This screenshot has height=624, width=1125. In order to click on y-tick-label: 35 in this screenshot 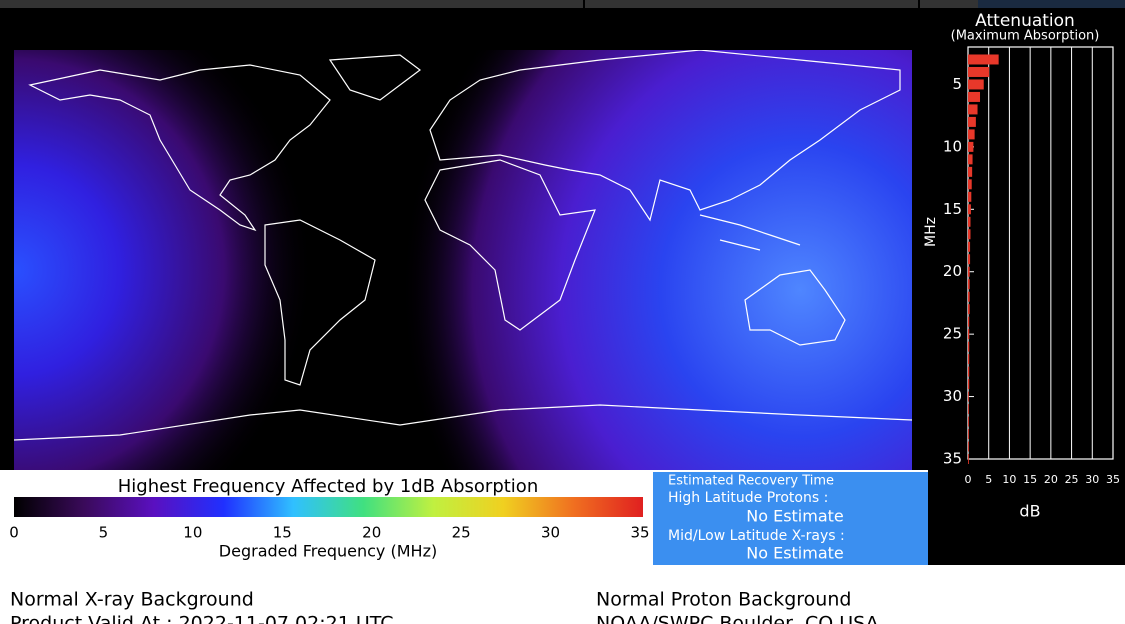, I will do `click(952, 459)`.